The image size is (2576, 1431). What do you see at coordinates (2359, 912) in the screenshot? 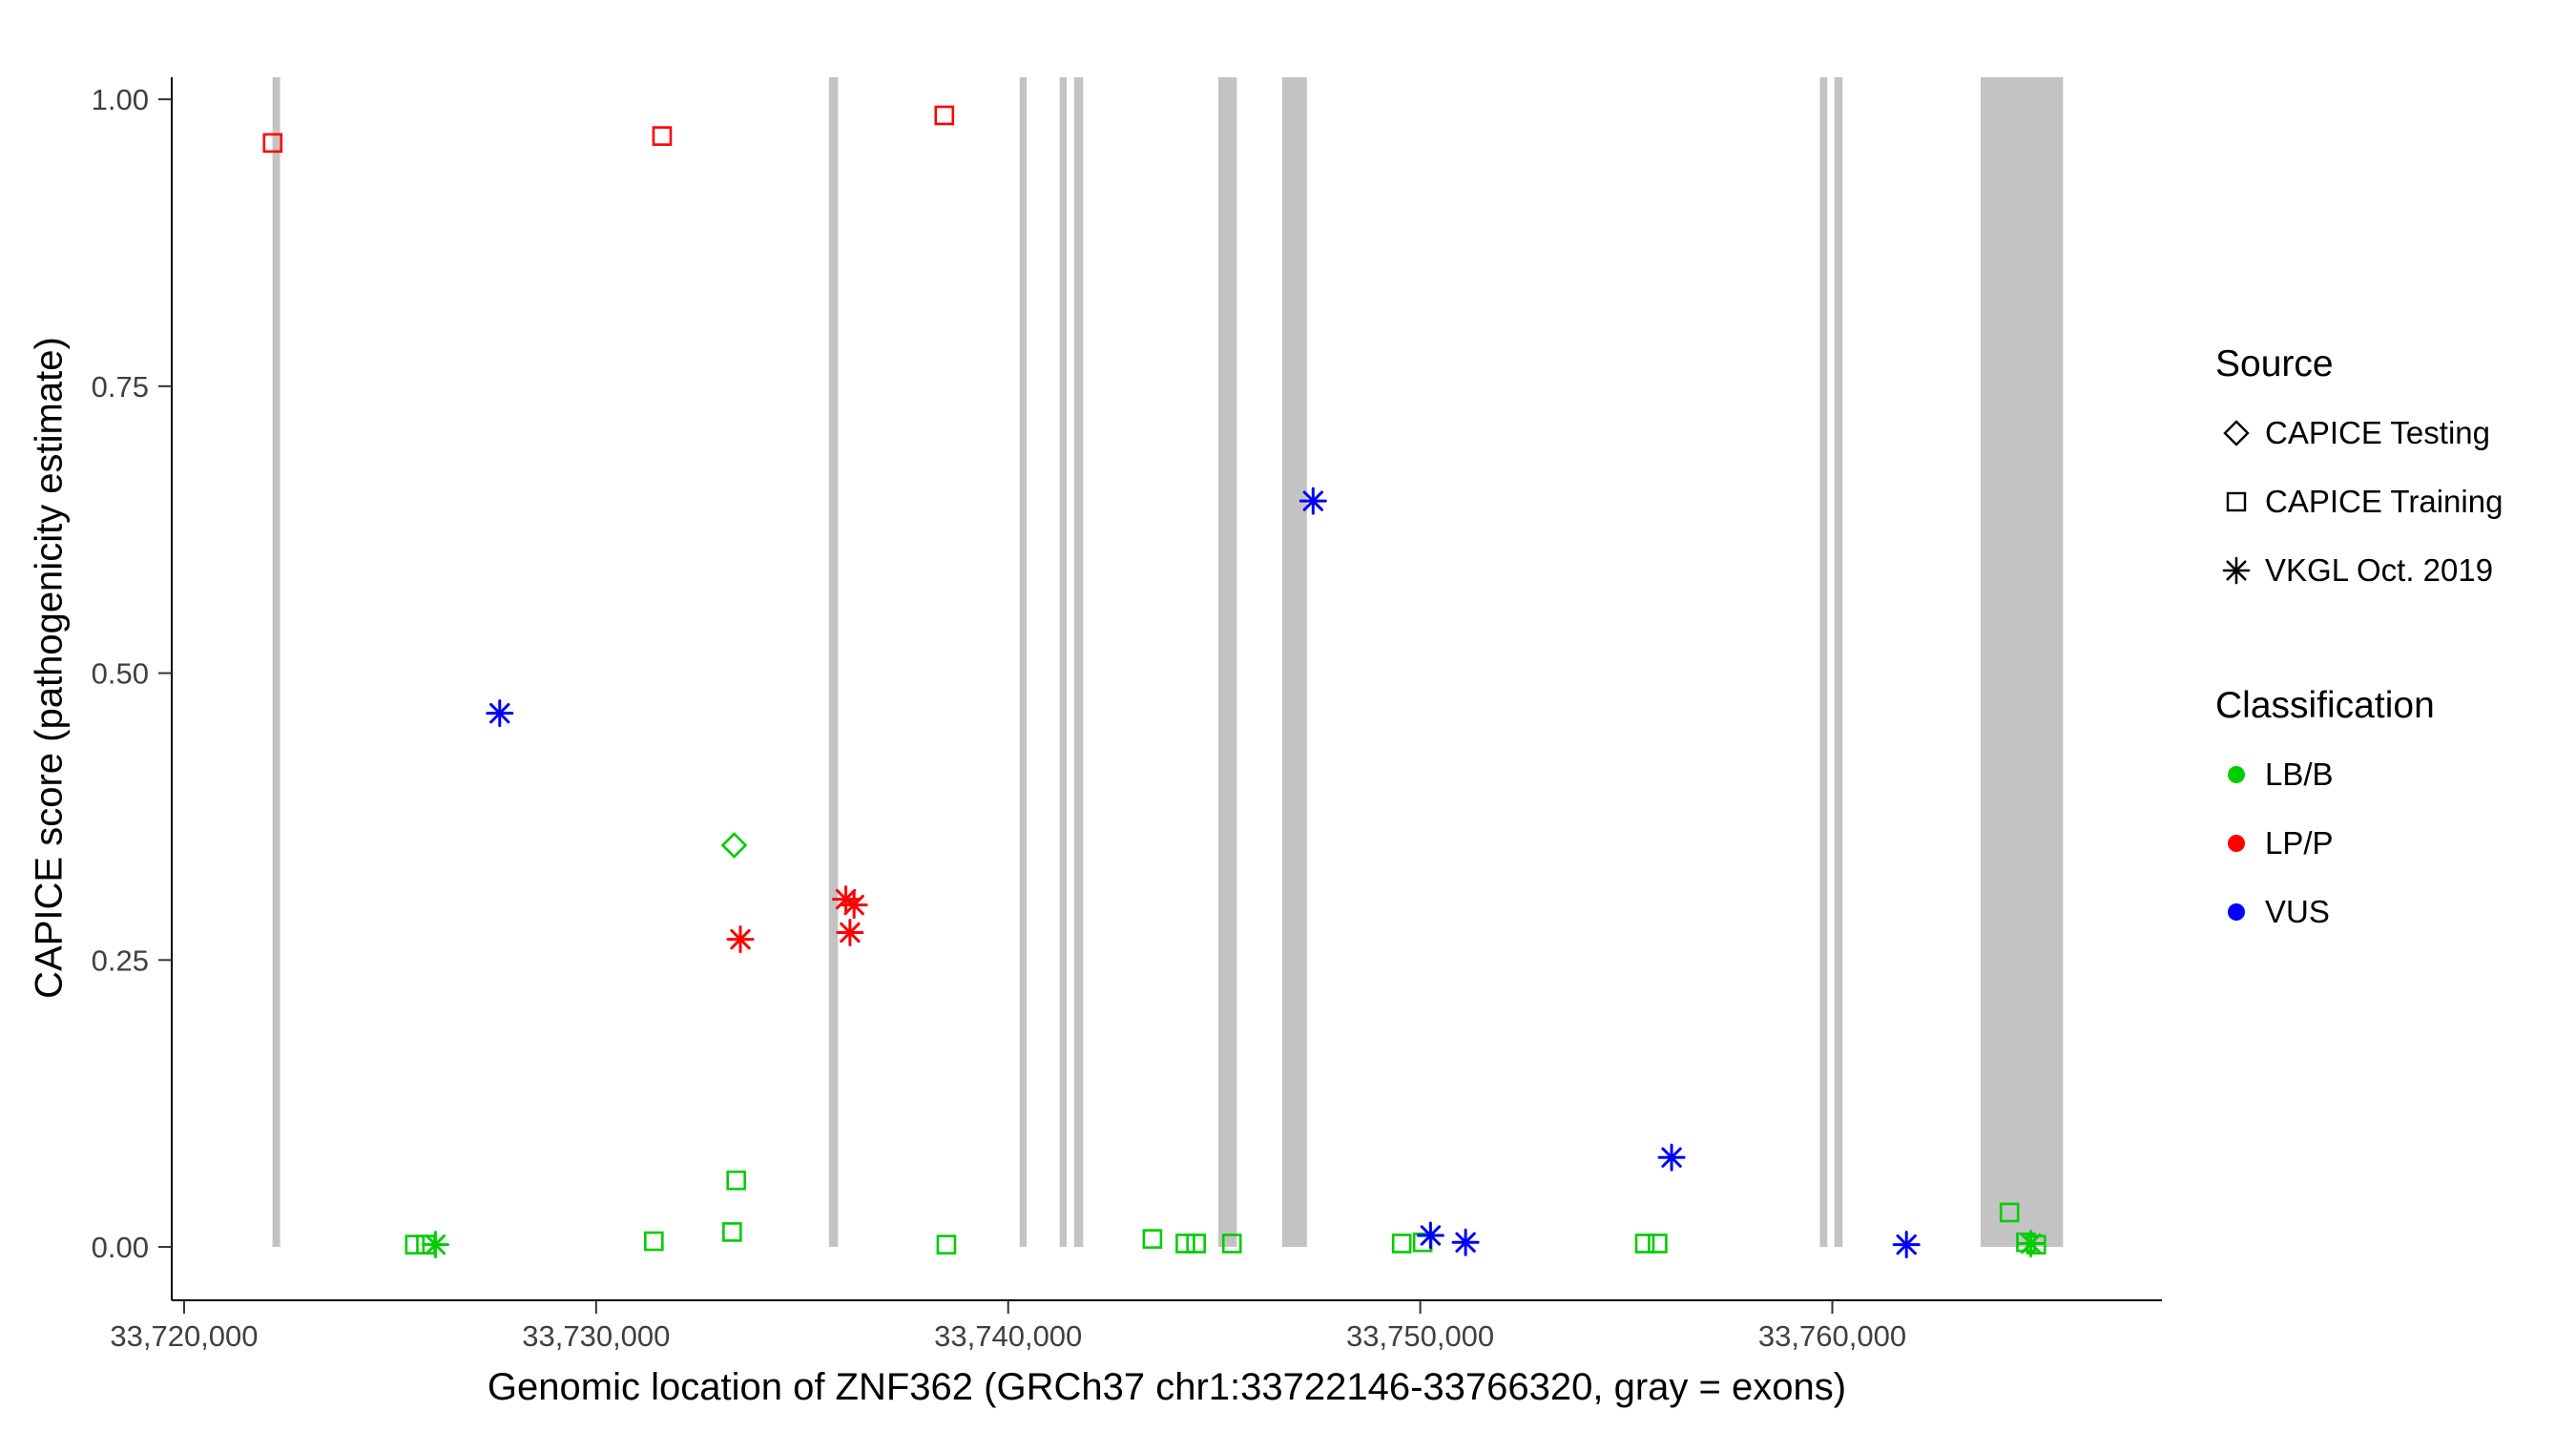
I see `legend-item-vus: VUS` at bounding box center [2359, 912].